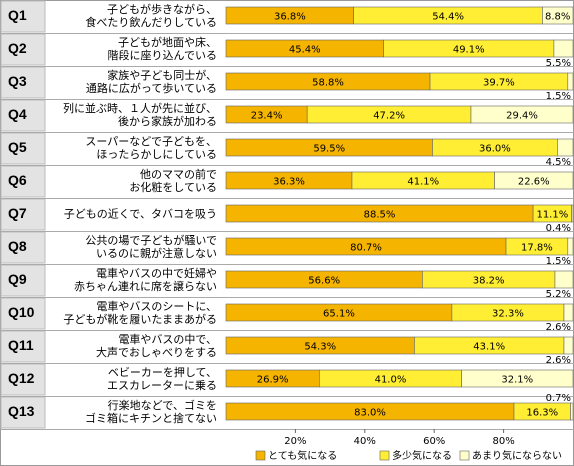  Describe the element at coordinates (167, 339) in the screenshot. I see `question-text: 電車やバスの中で、` at that location.